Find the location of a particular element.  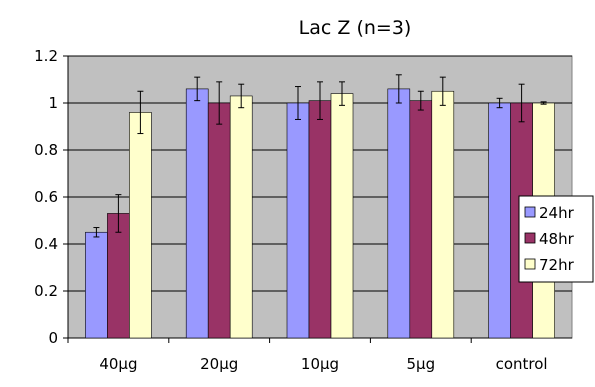

legend: 24hr 48hr 72hr is located at coordinates (556, 239).